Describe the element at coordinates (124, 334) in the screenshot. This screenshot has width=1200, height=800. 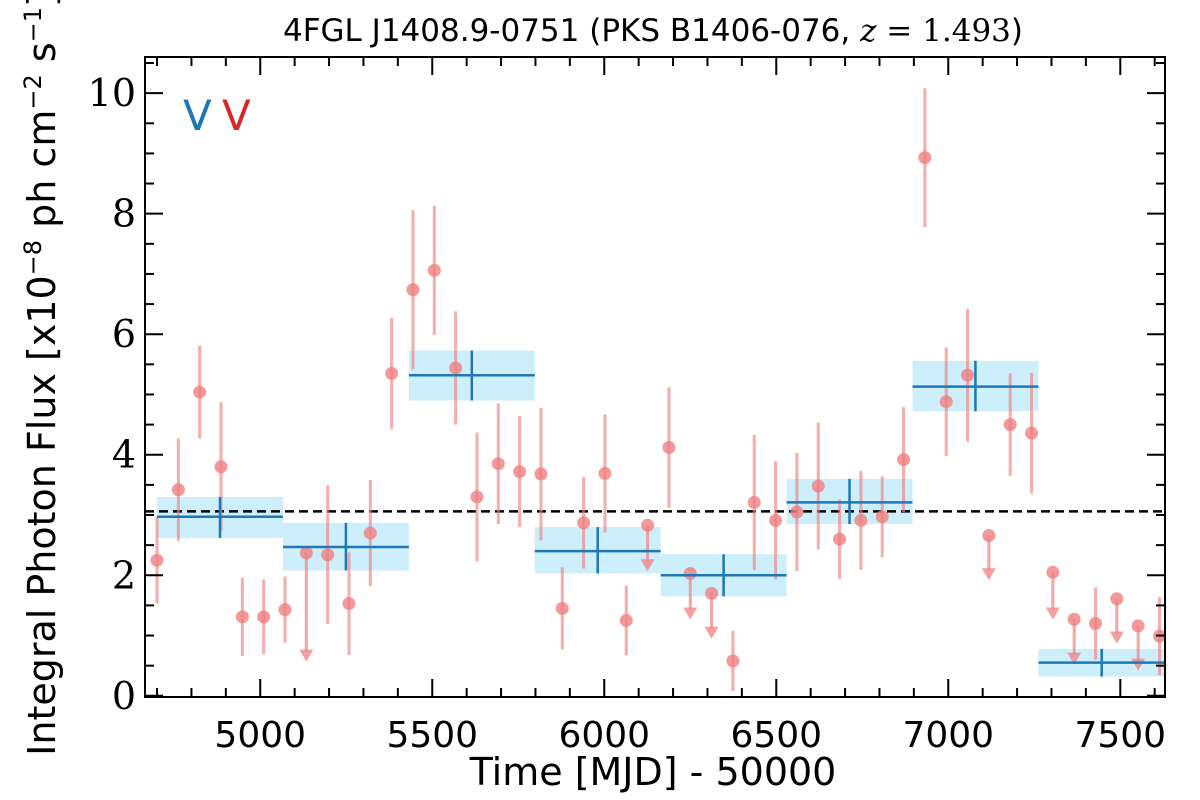
I see `y-tick-label-3: 6` at that location.